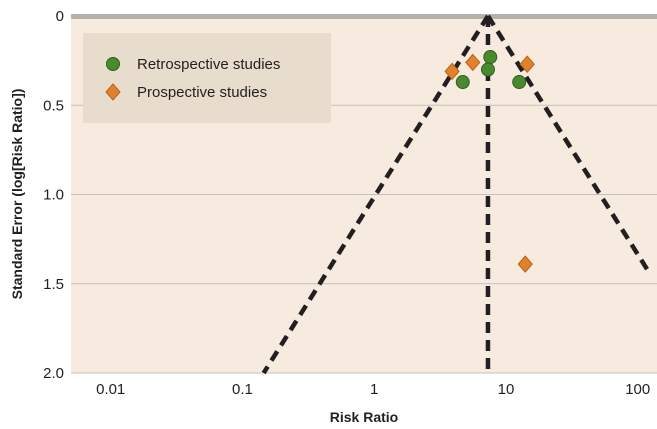 This screenshot has width=657, height=429. What do you see at coordinates (113, 64) in the screenshot?
I see `legend-marker-retrospective` at bounding box center [113, 64].